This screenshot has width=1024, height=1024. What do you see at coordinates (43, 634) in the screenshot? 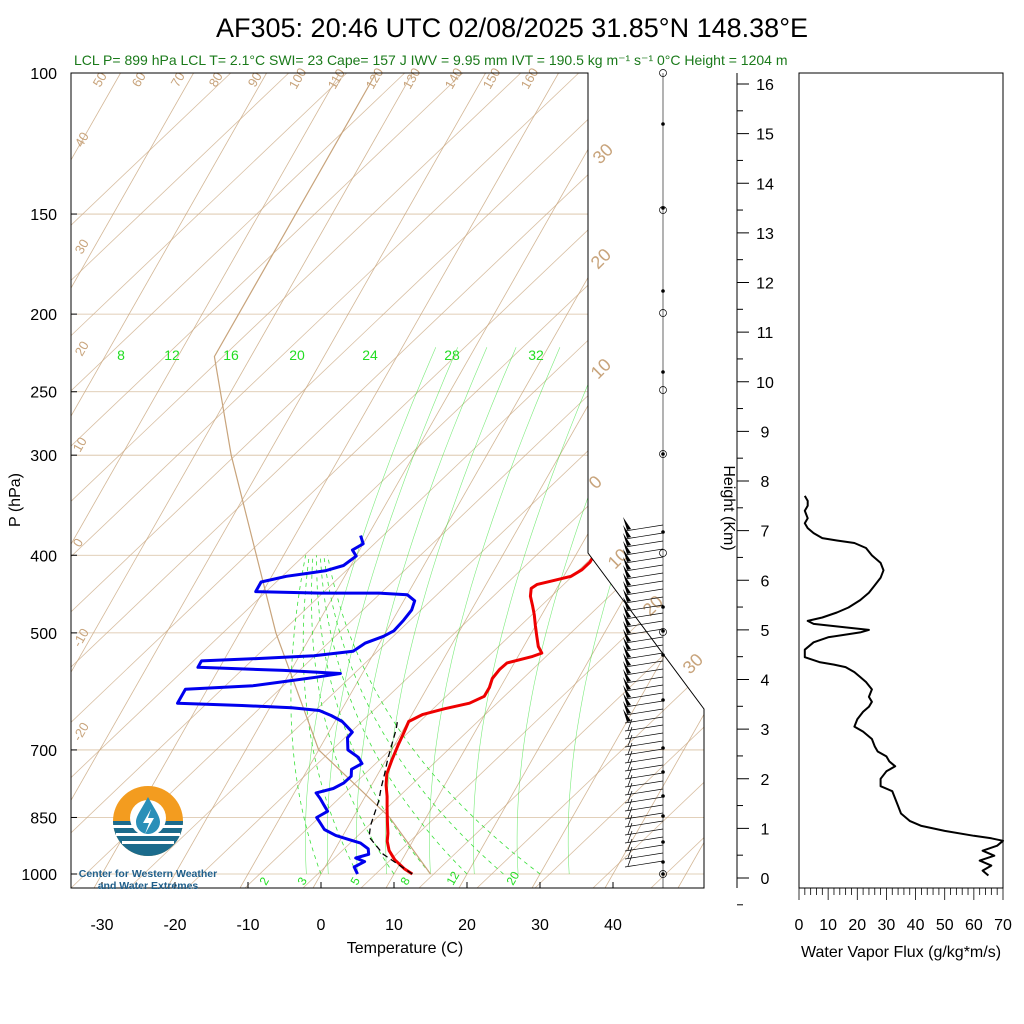
I see `pressure-tick-label: 500` at bounding box center [43, 634].